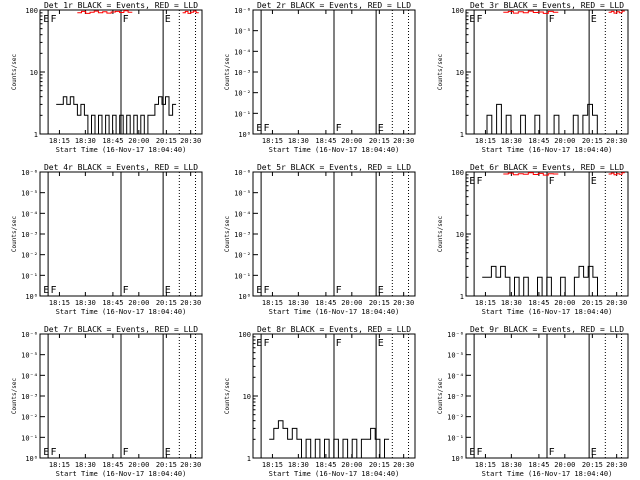 Image resolution: width=640 pixels, height=480 pixels. What do you see at coordinates (242, 256) in the screenshot?
I see `y-tick-label: 10⁻²` at bounding box center [242, 256].